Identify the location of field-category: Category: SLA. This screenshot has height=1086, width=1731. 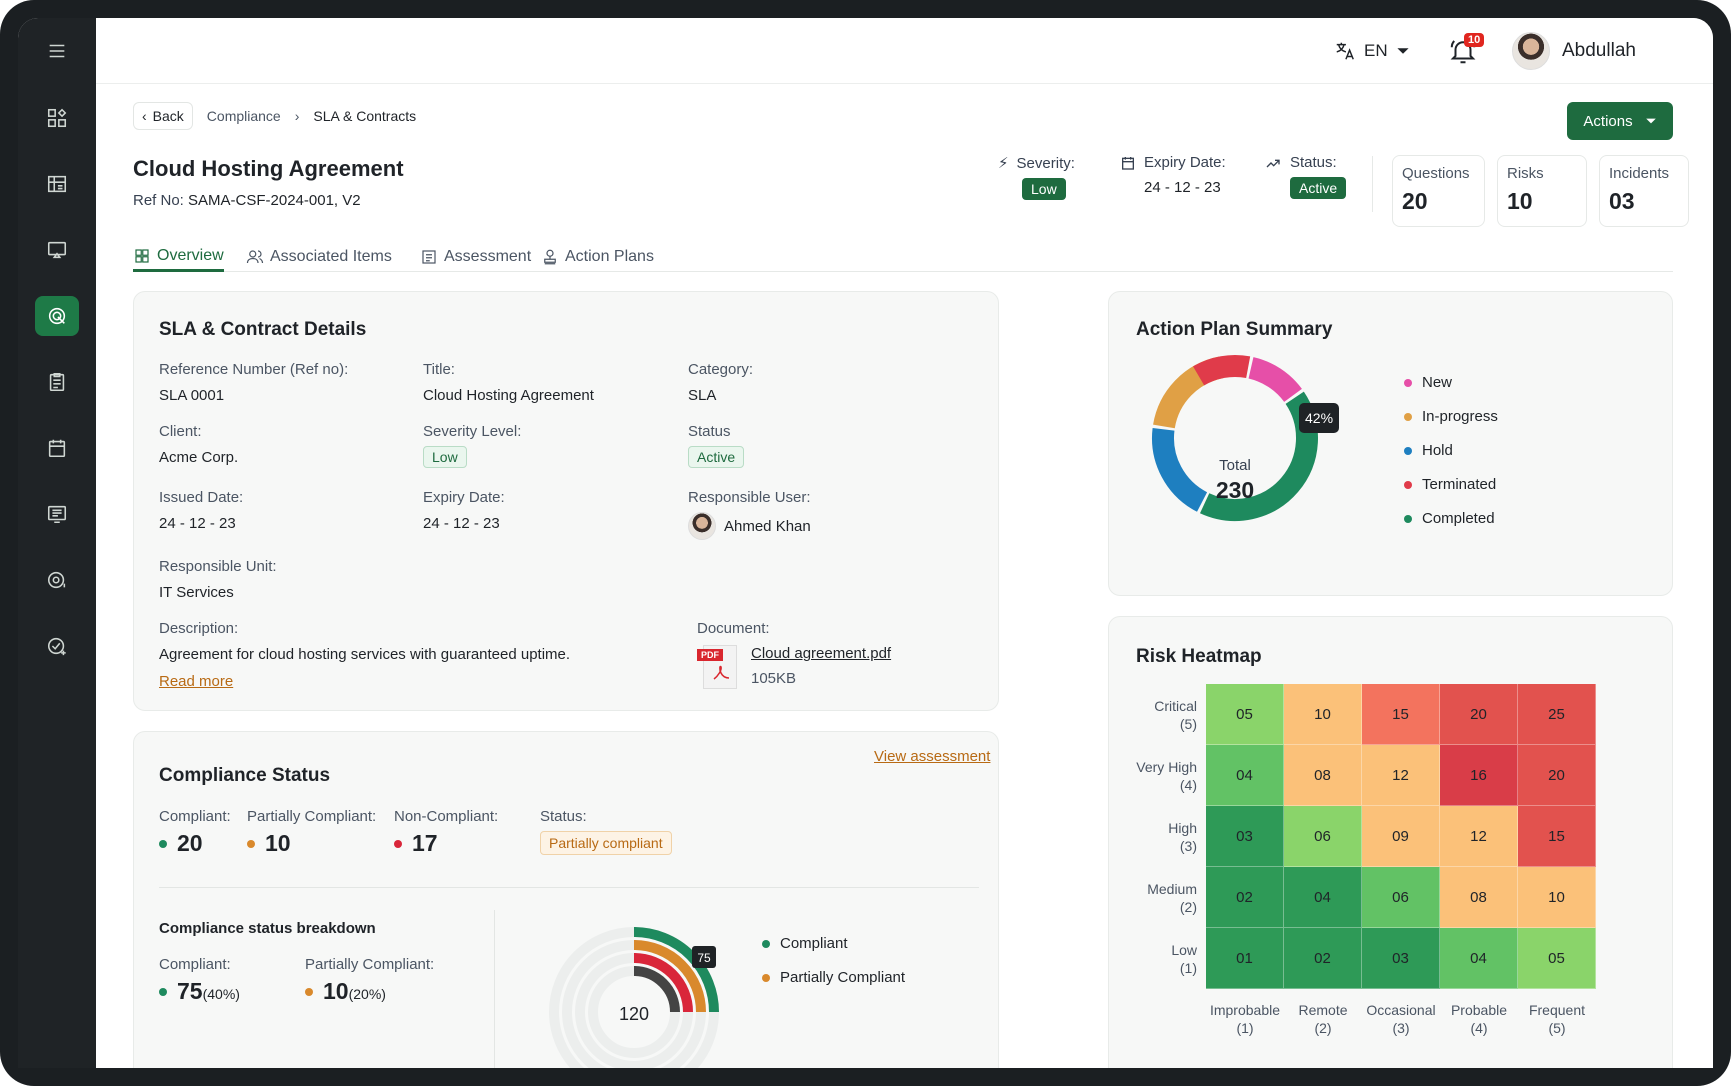
(720, 382).